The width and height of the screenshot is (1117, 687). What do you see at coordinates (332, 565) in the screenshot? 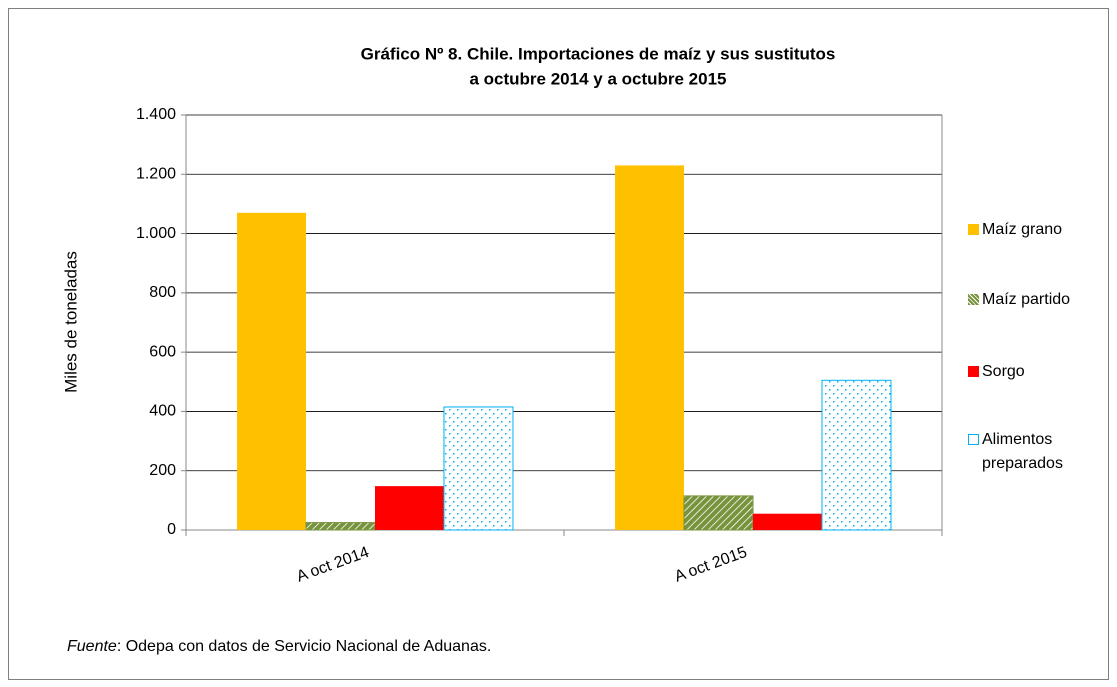
I see `x-tick-label: A oct 2014` at bounding box center [332, 565].